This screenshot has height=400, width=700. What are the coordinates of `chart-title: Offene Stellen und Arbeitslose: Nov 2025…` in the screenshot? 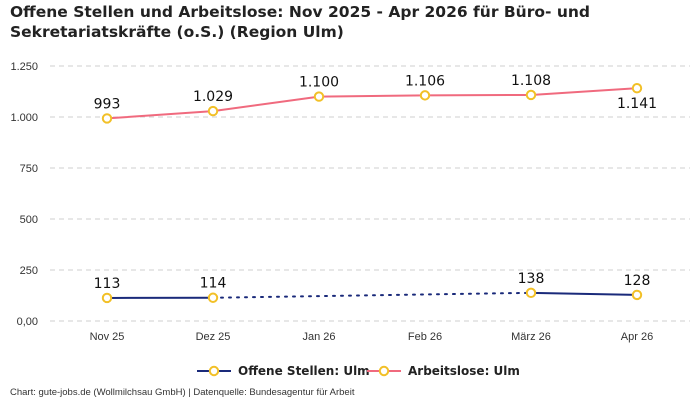 It's located at (350, 22).